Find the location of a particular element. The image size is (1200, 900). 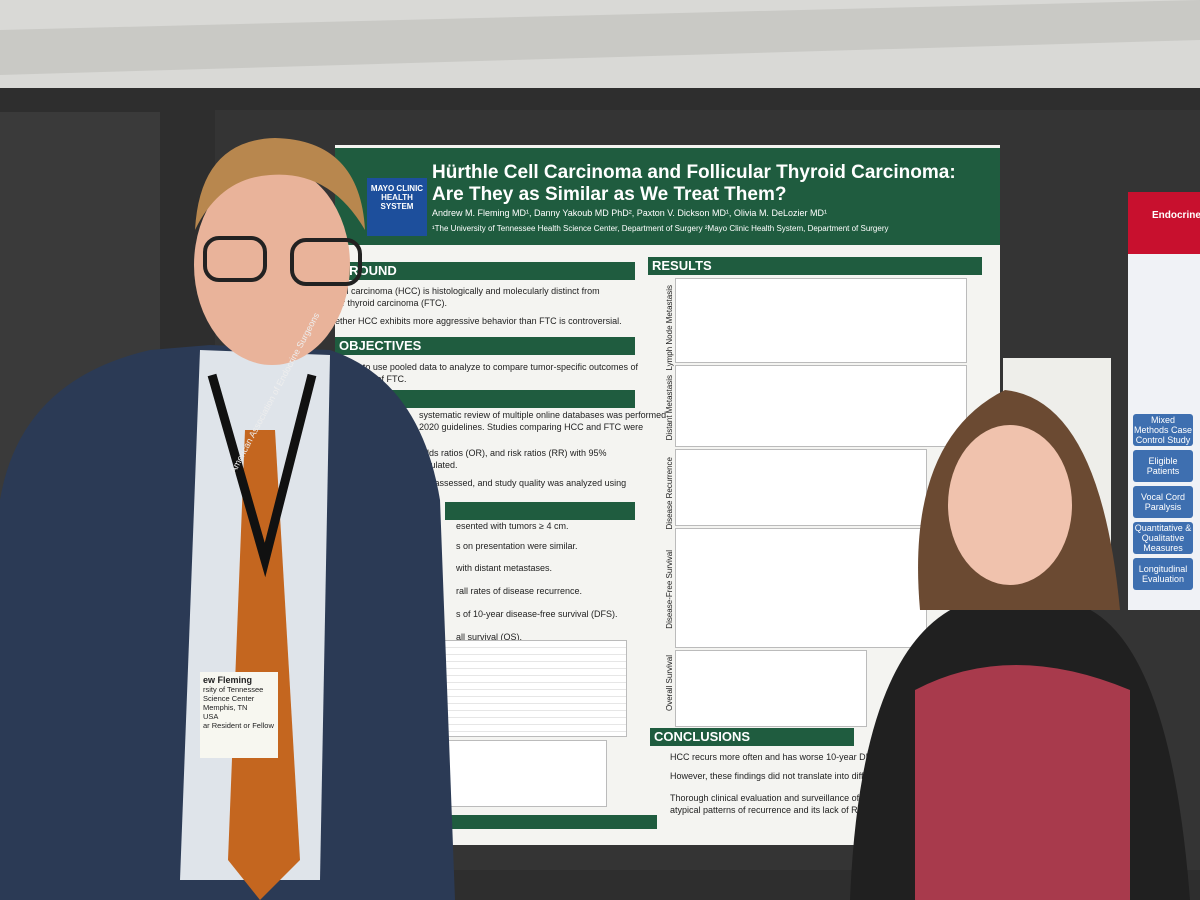

ceiling-panel is located at coordinates (600, 37).